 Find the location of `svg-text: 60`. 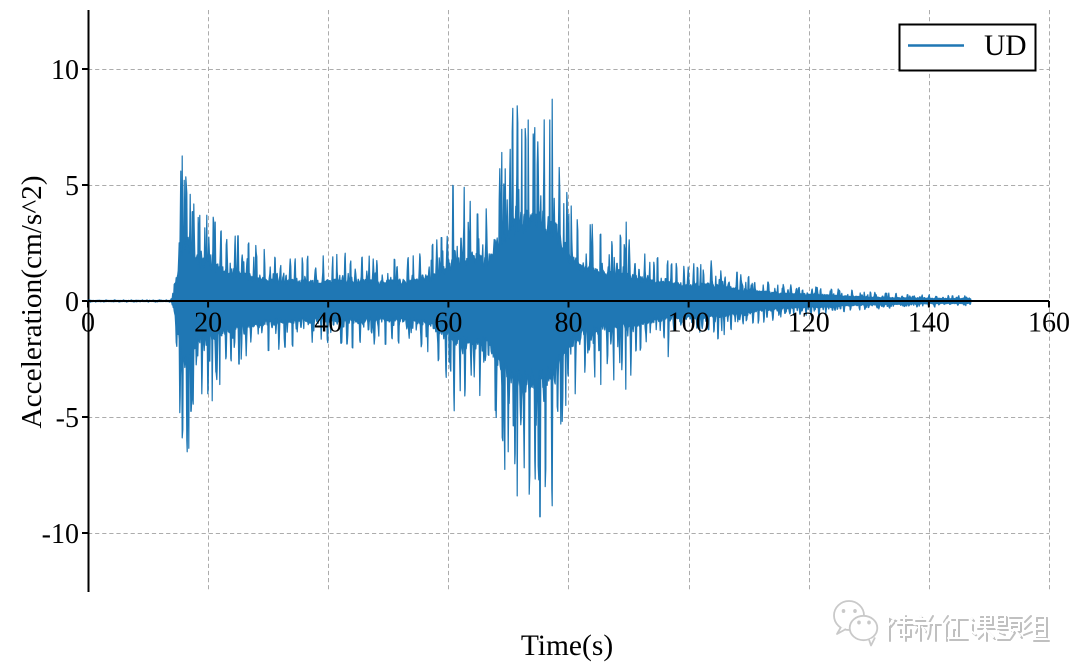

svg-text: 60 is located at coordinates (448, 323).